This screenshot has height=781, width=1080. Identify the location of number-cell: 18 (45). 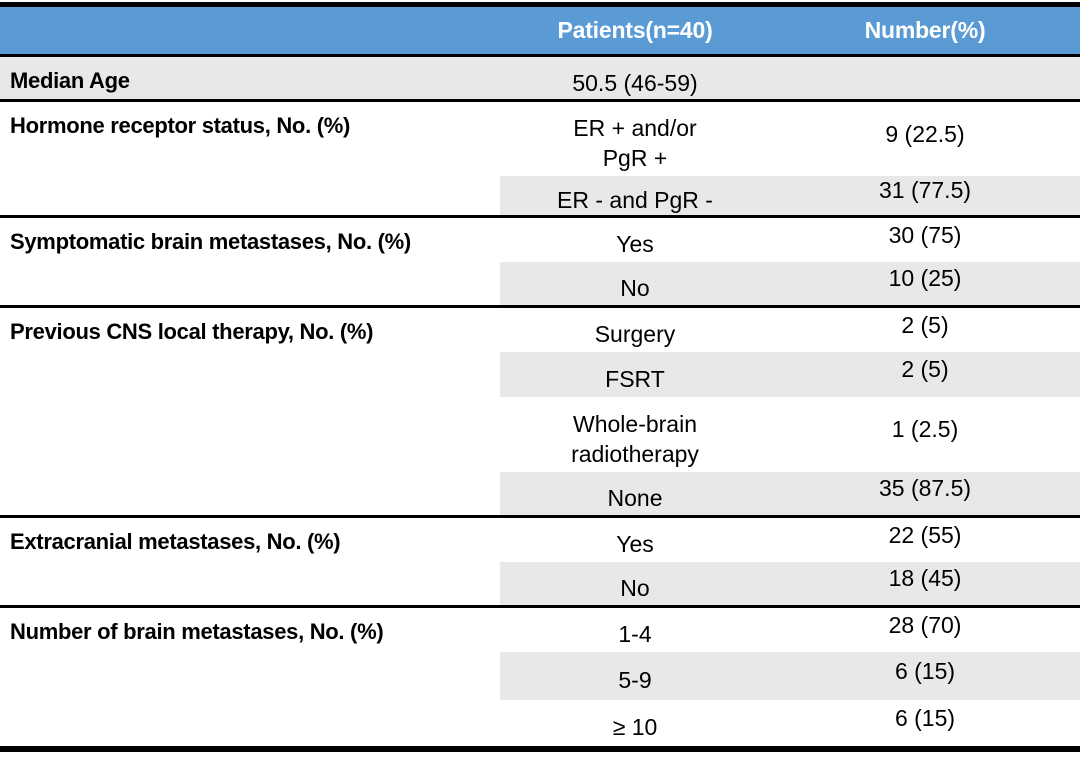
(925, 584).